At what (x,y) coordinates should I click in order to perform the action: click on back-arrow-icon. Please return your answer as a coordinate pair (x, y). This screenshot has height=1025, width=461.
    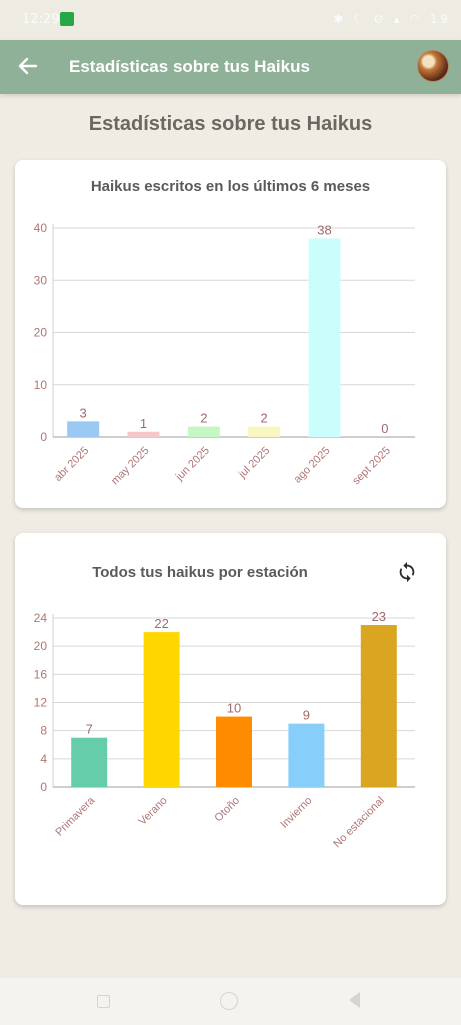
    Looking at the image, I should click on (28, 66).